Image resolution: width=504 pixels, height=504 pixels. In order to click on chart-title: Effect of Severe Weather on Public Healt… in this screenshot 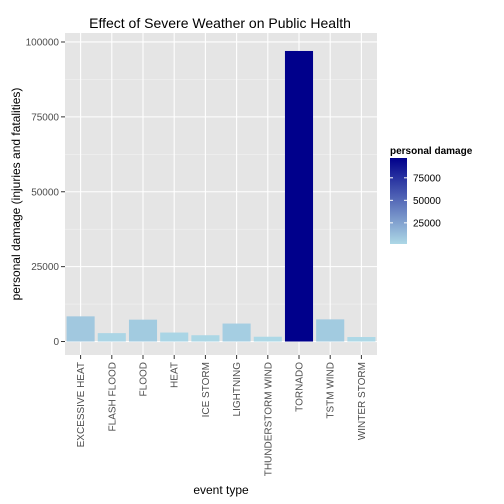, I will do `click(220, 23)`.